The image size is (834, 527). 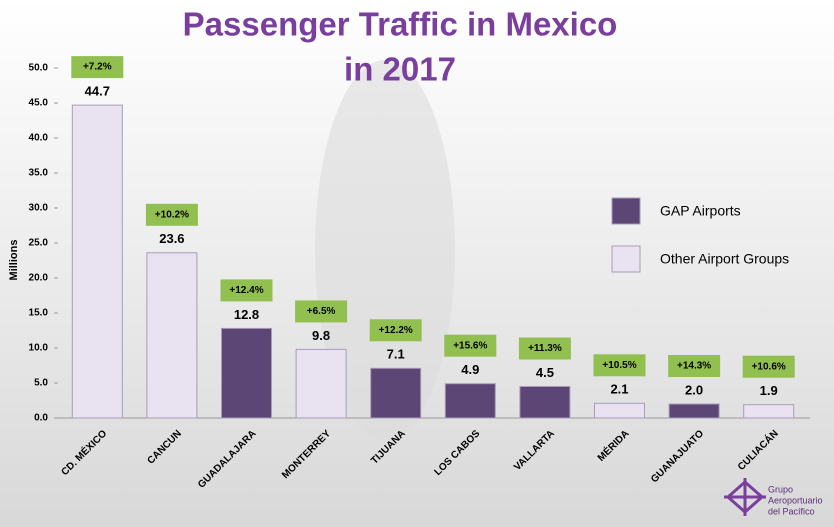 I want to click on growth-label: +15.6%, so click(x=470, y=345).